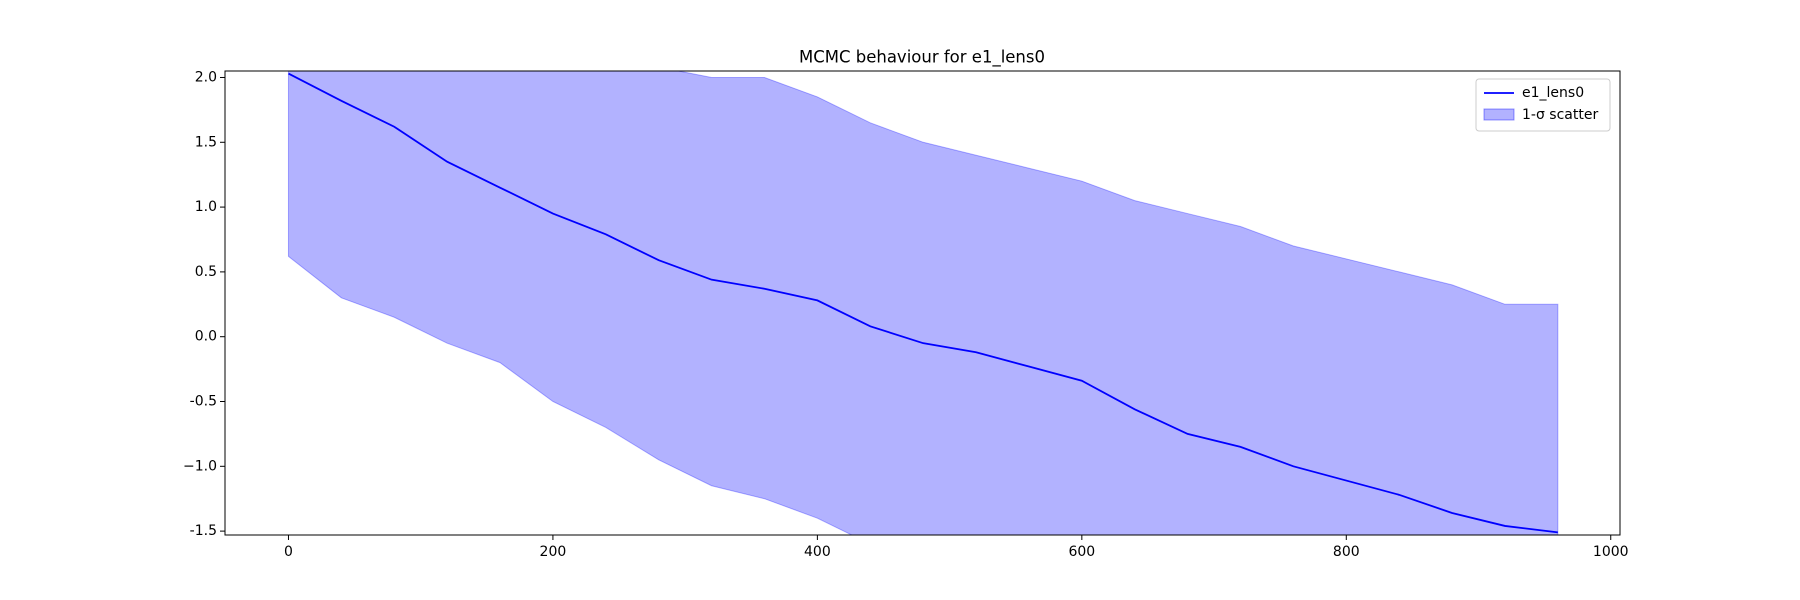 The height and width of the screenshot is (600, 1800). Describe the element at coordinates (203, 402) in the screenshot. I see `y-tick-label: -0.5` at that location.